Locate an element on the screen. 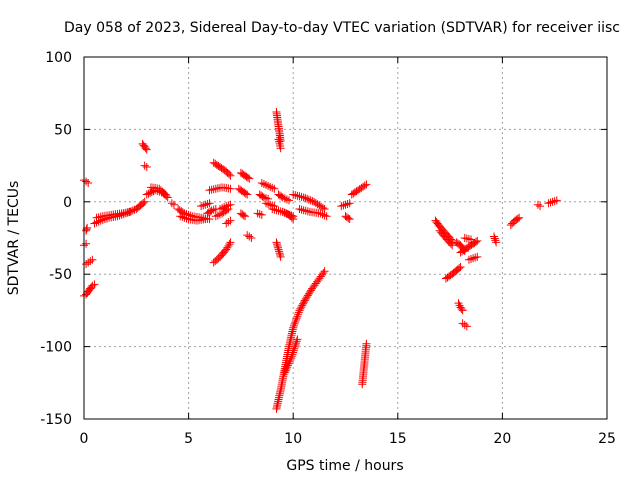 This screenshot has height=485, width=640. x-tick-label: 5 is located at coordinates (188, 439).